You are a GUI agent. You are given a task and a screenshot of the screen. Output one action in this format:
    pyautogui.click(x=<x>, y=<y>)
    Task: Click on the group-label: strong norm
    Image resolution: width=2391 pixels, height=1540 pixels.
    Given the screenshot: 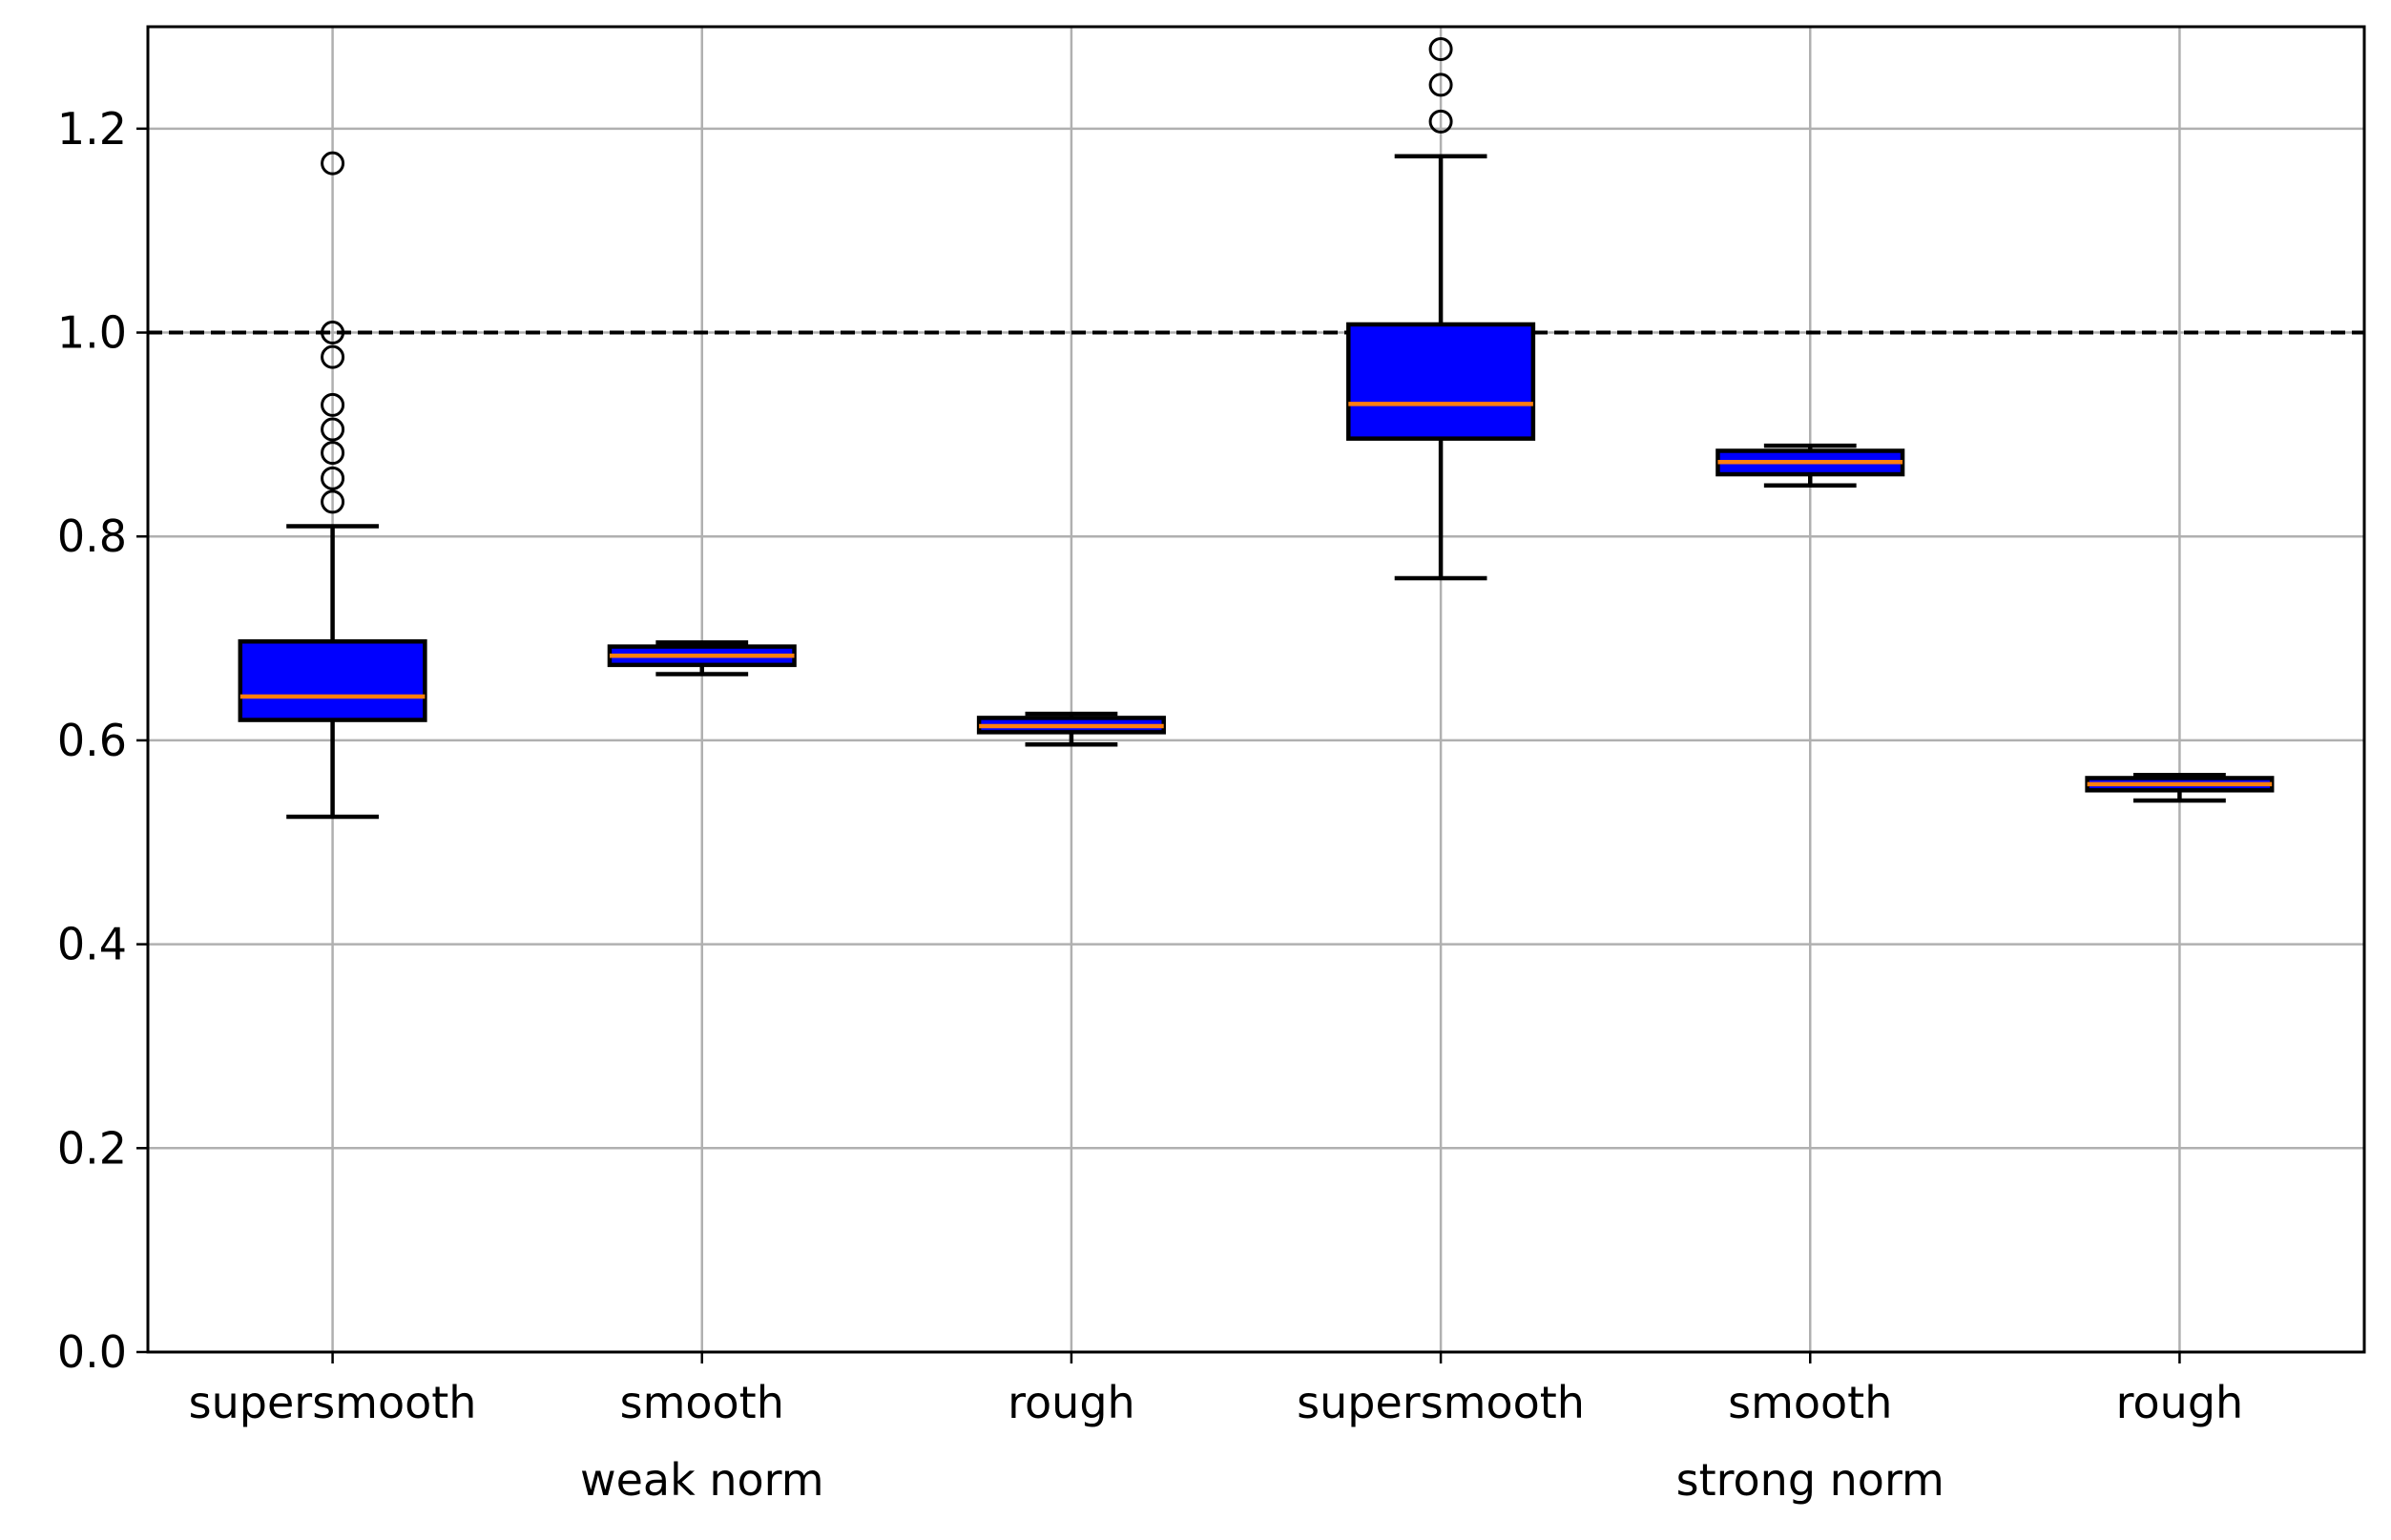 What is the action you would take?
    pyautogui.click(x=1810, y=1480)
    